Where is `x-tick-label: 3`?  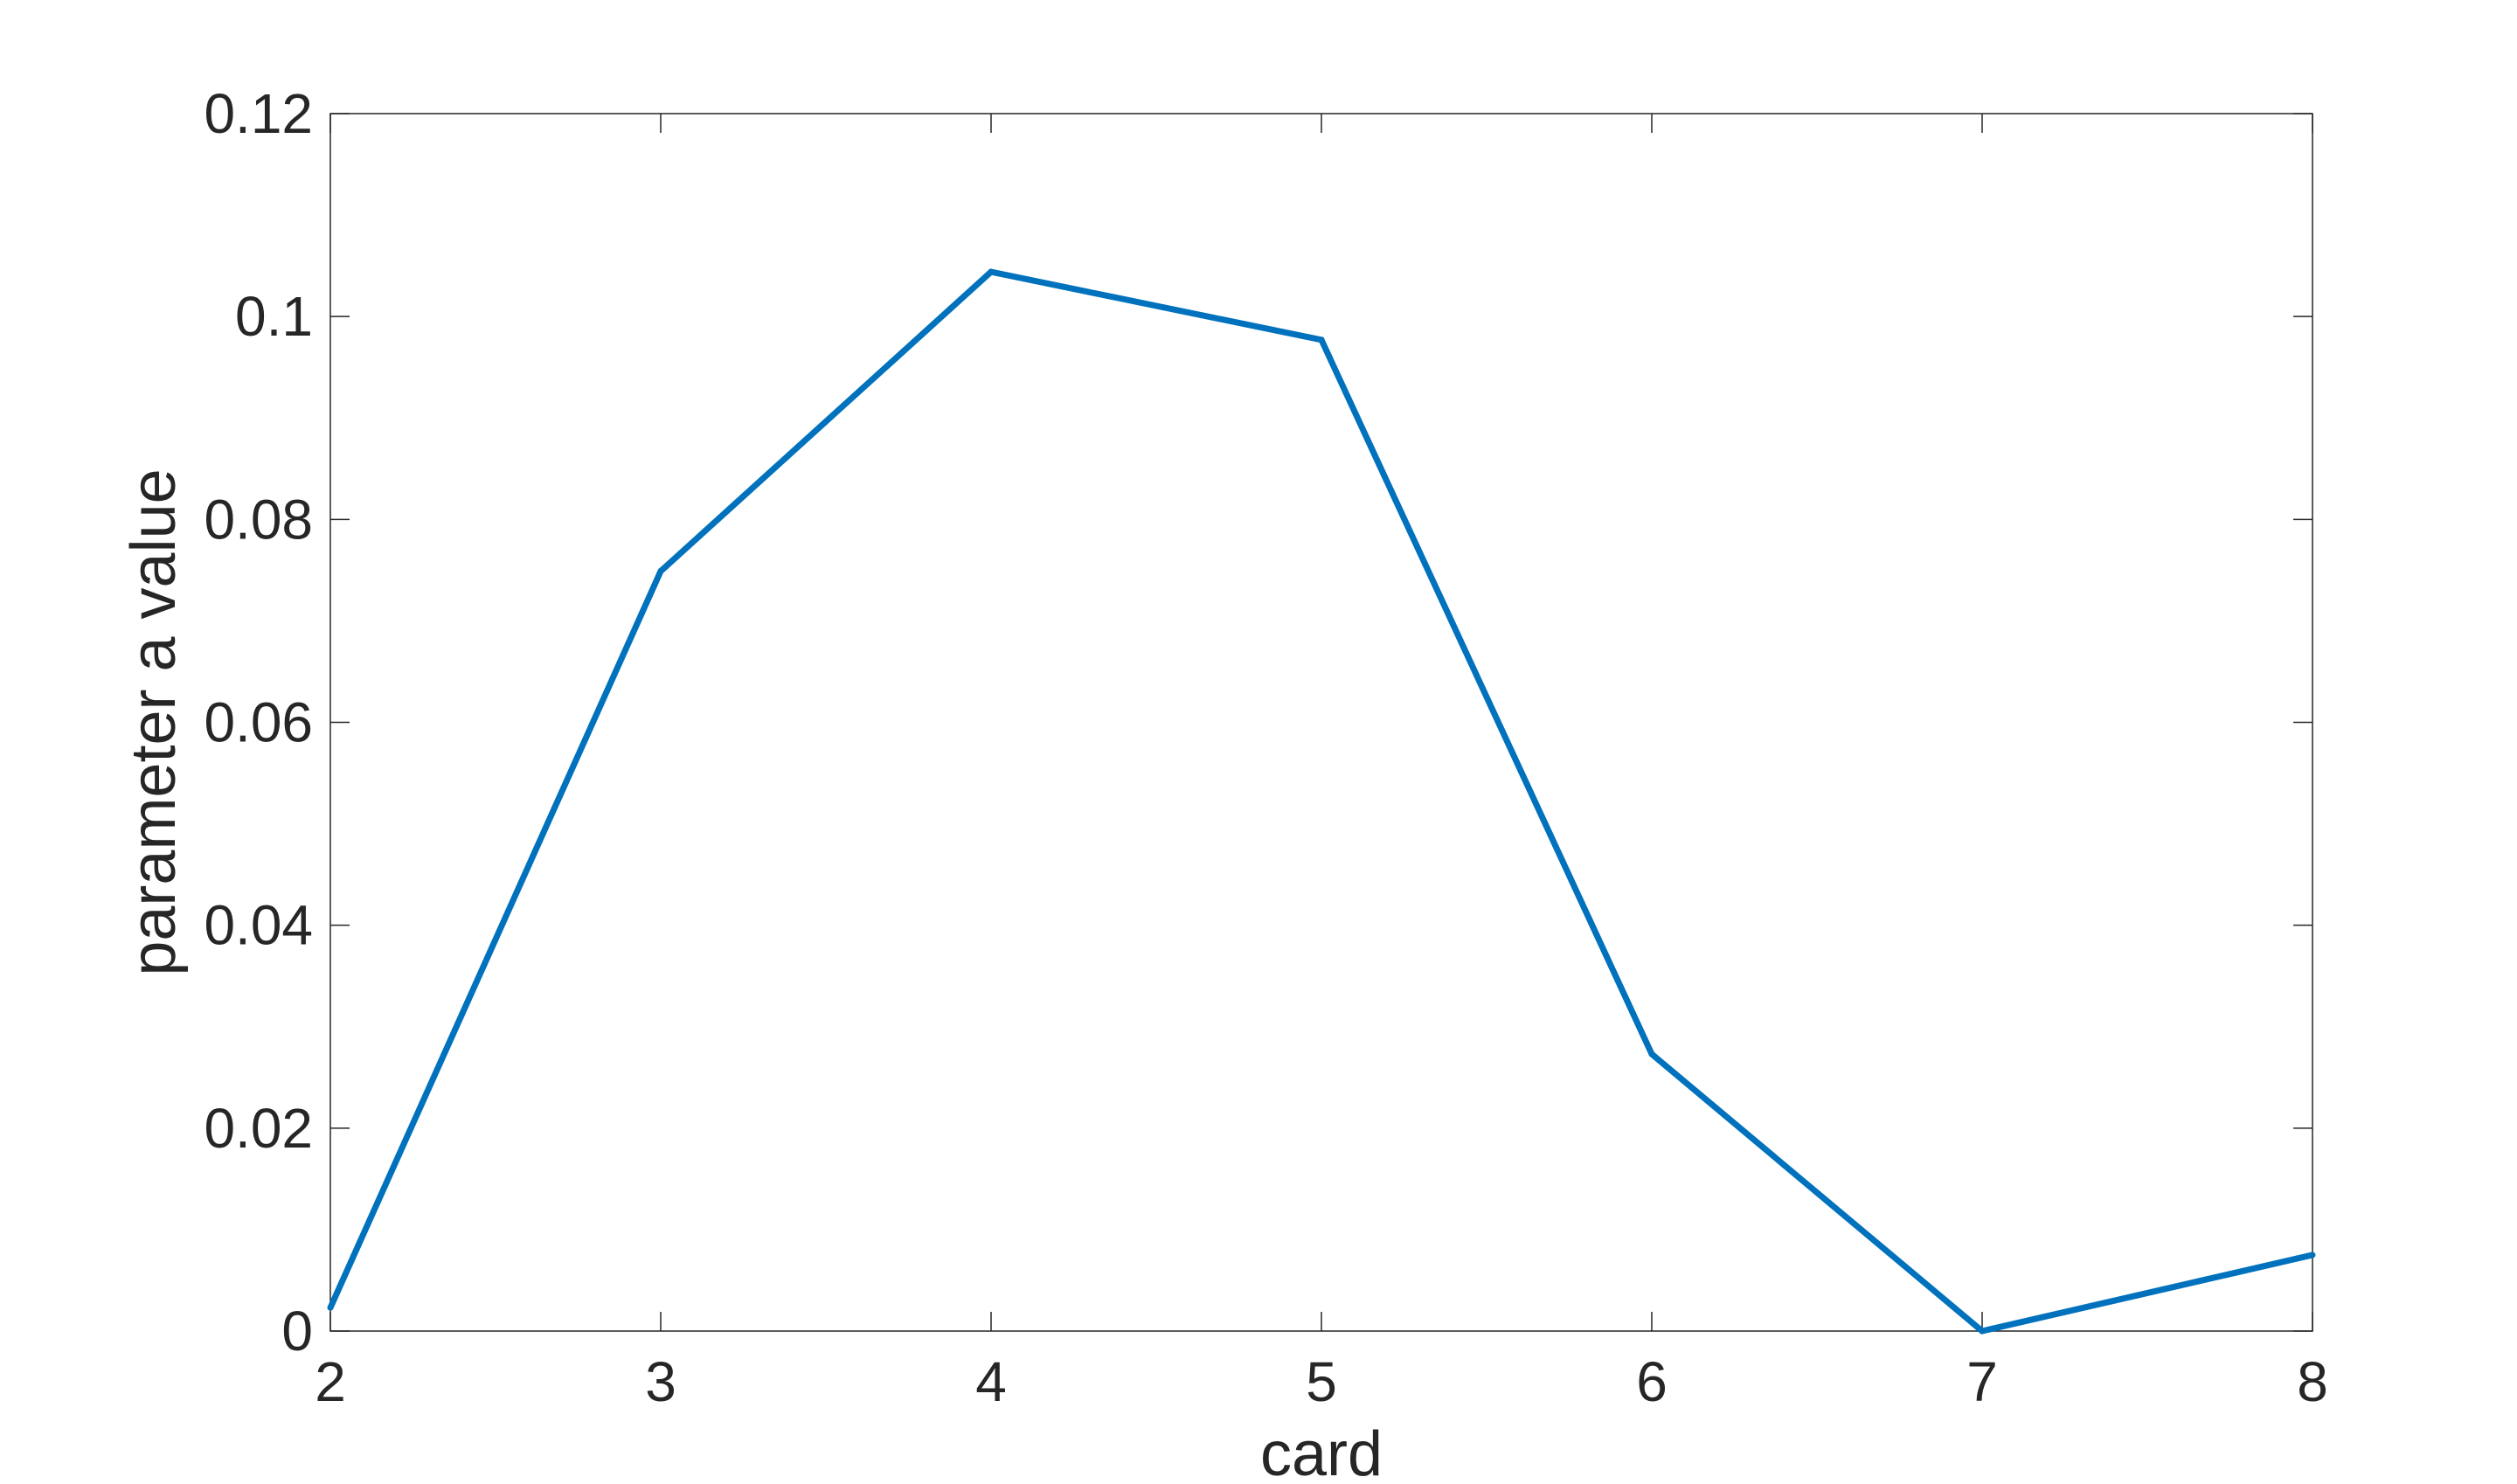
x-tick-label: 3 is located at coordinates (660, 1381).